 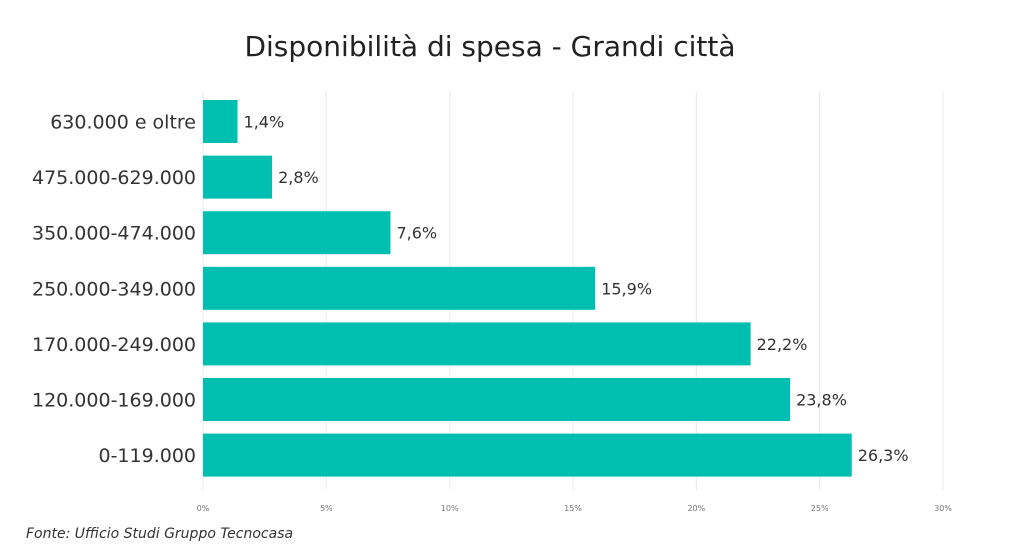 I want to click on source-note: Fonte: Ufficio Studi Gruppo Tecnocasa, so click(x=160, y=534).